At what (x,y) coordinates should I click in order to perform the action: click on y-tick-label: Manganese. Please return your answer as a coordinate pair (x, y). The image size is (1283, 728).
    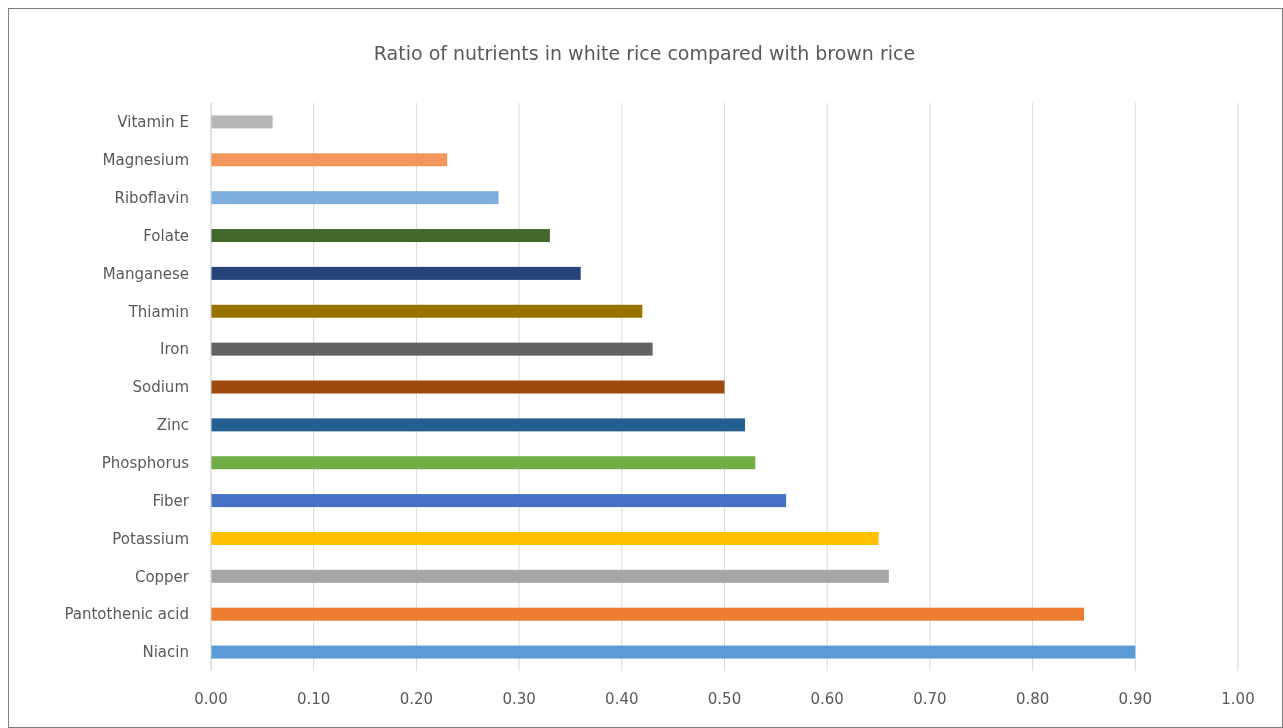
    Looking at the image, I should click on (145, 273).